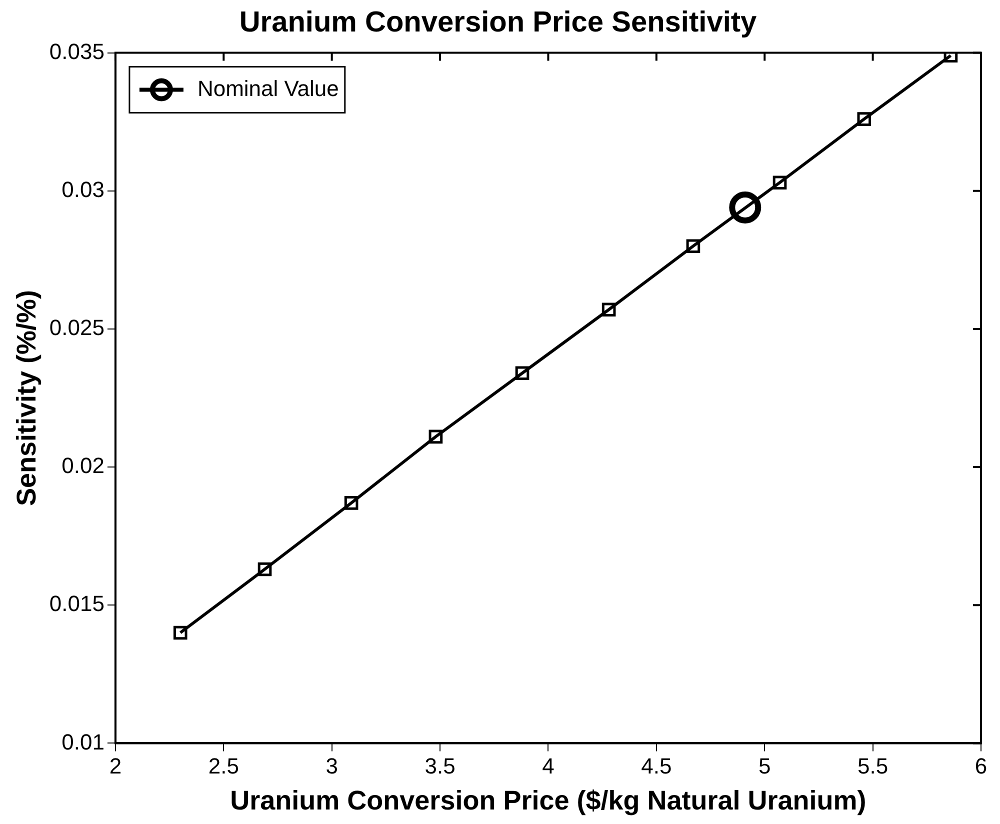 This screenshot has height=824, width=1000. Describe the element at coordinates (115, 765) in the screenshot. I see `x-tick-label: 2` at that location.